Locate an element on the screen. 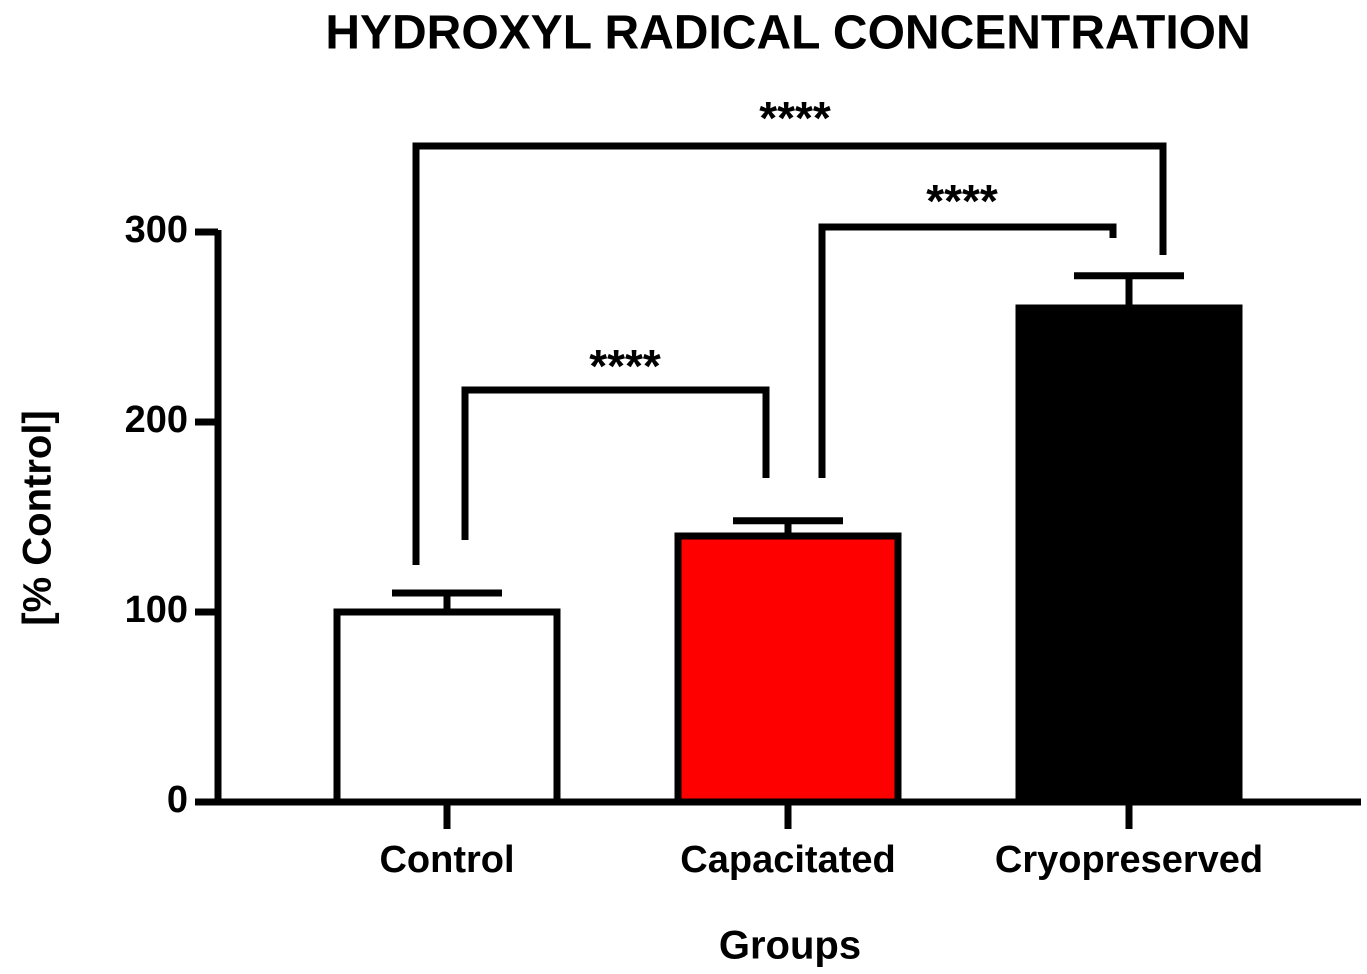  y-tick-label: 0 is located at coordinates (177, 800).